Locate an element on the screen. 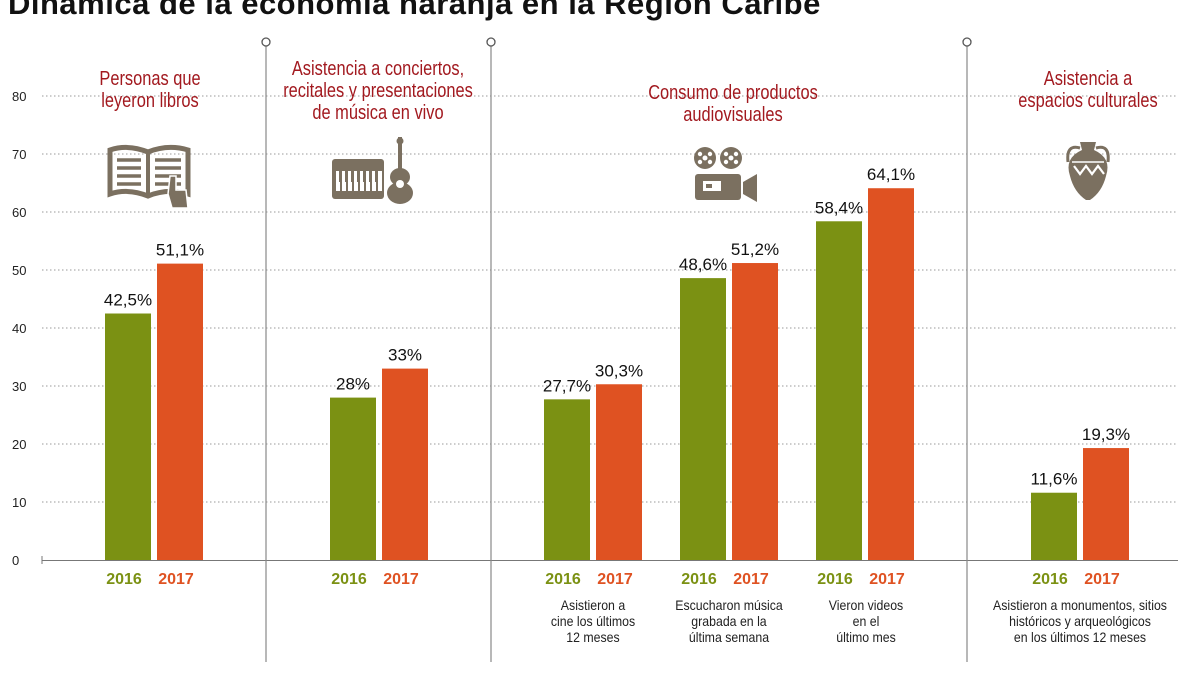  group-title-line: Personas que is located at coordinates (150, 79).